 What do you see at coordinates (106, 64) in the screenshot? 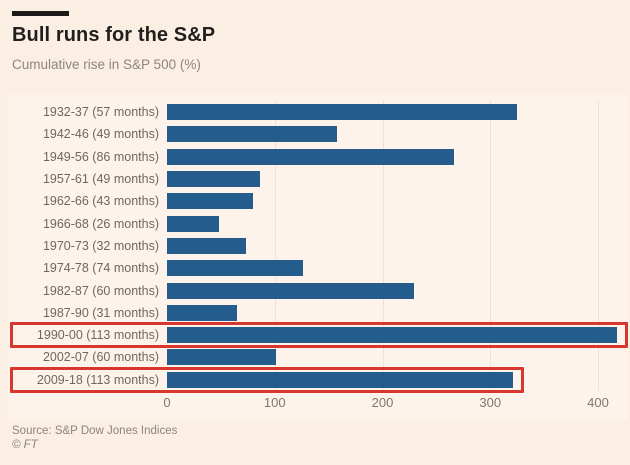
I see `chart-subtitle: Cumulative rise in S&P 500 (%)` at bounding box center [106, 64].